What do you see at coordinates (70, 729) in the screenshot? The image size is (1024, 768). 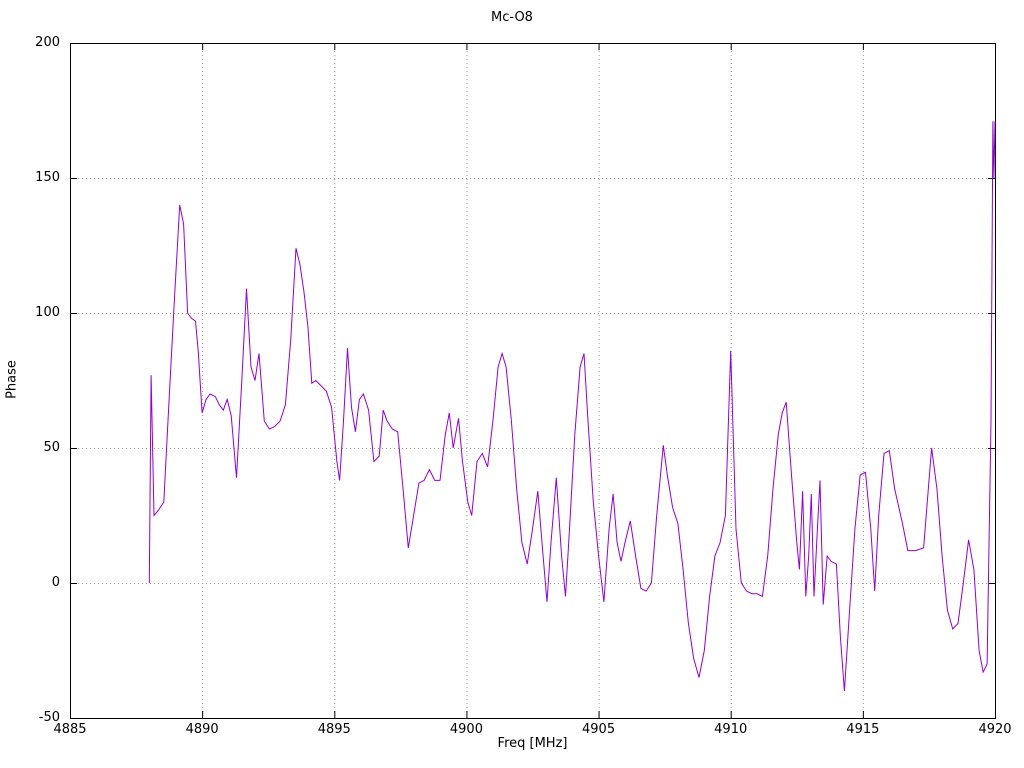 I see `x-tick-label: 4885` at bounding box center [70, 729].